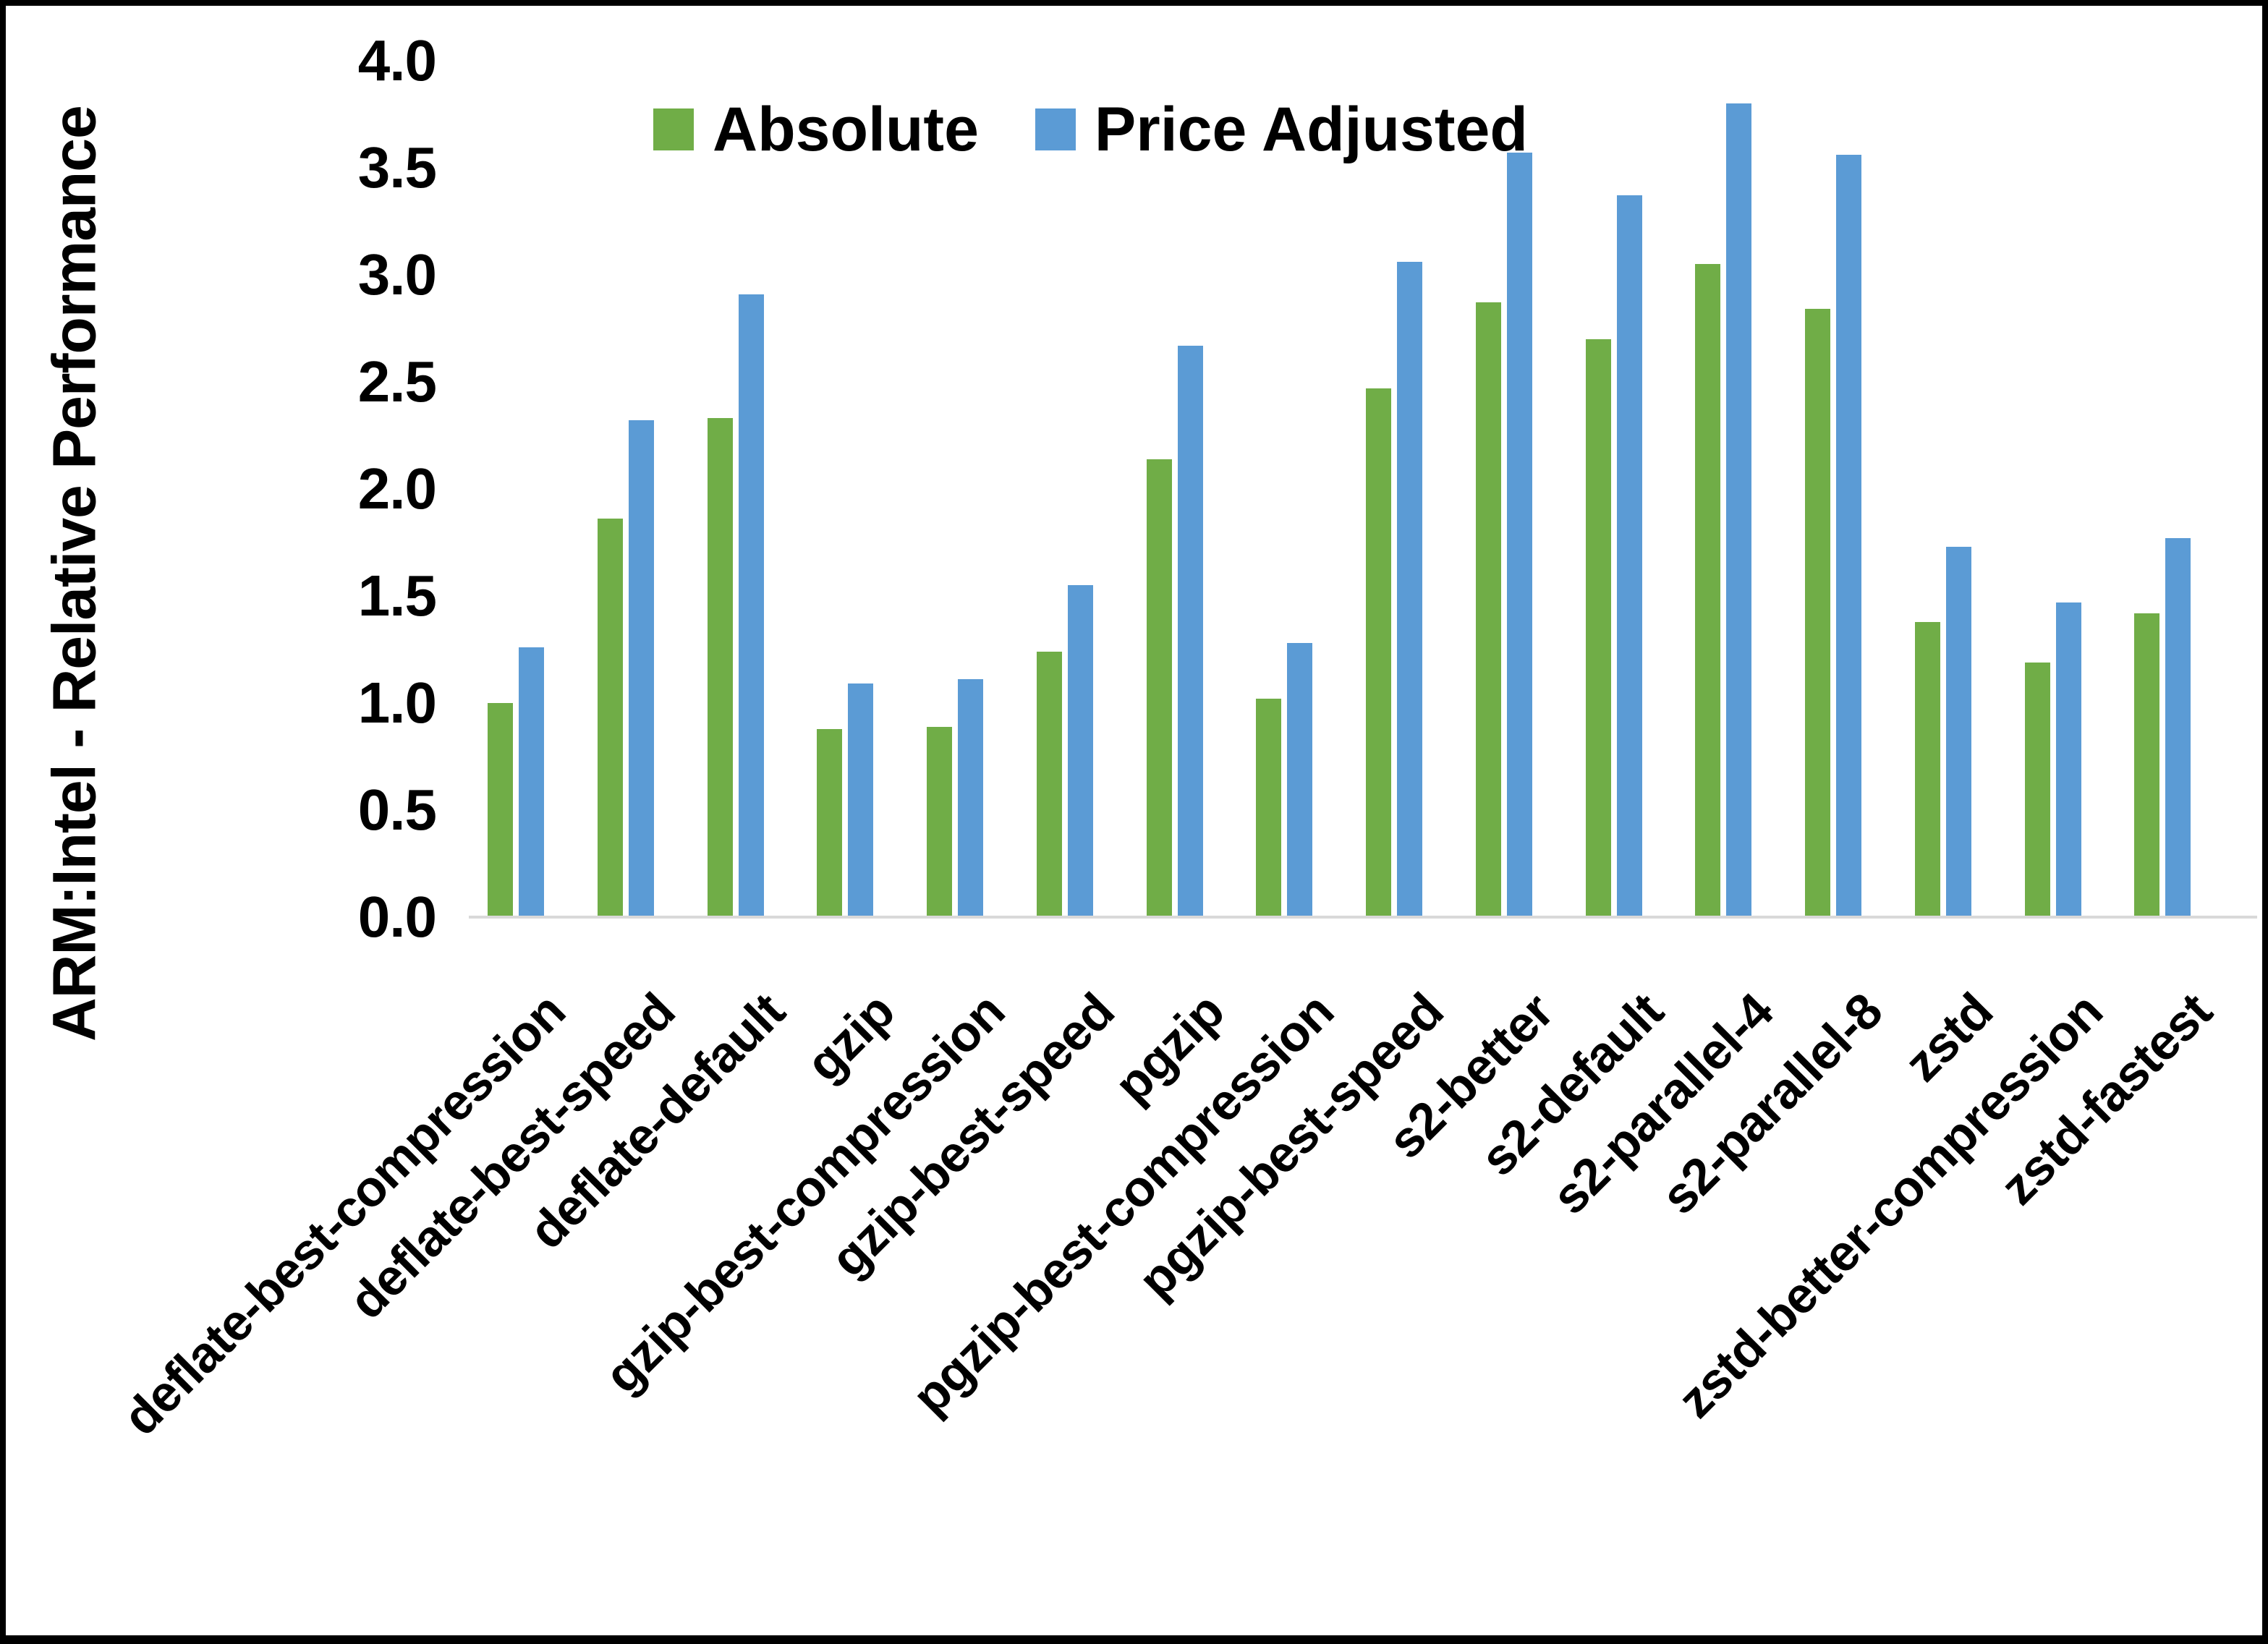  I want to click on legend-label: Absolute, so click(846, 129).